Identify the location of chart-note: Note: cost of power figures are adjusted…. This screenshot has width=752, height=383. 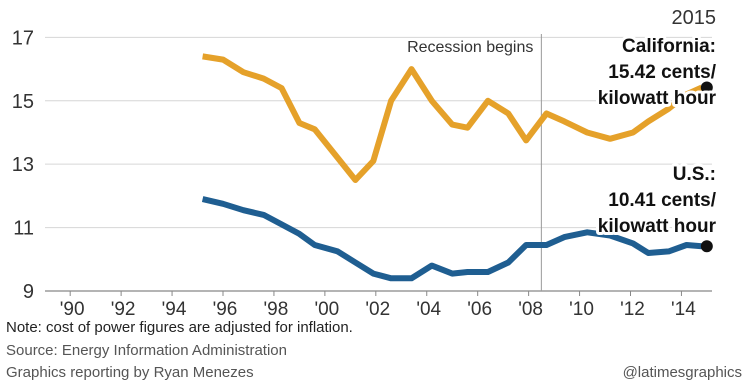
(179, 327).